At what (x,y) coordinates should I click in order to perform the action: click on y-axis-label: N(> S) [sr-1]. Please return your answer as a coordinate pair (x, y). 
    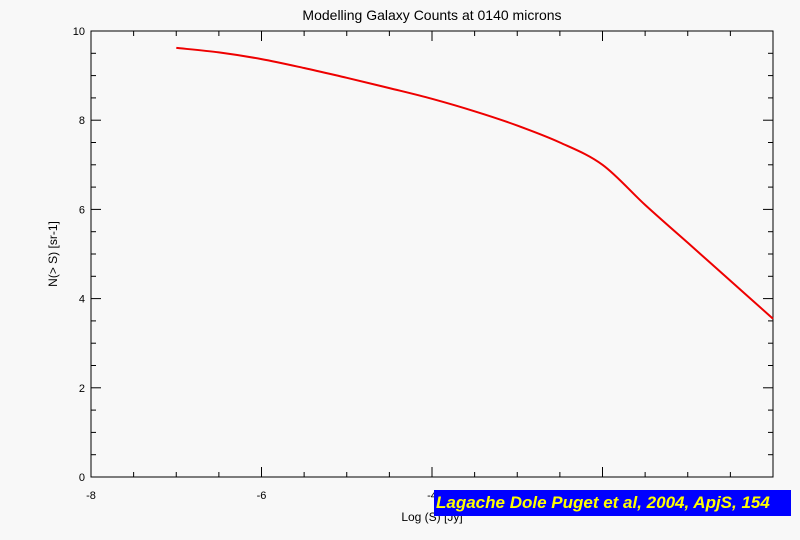
    Looking at the image, I should click on (53, 254).